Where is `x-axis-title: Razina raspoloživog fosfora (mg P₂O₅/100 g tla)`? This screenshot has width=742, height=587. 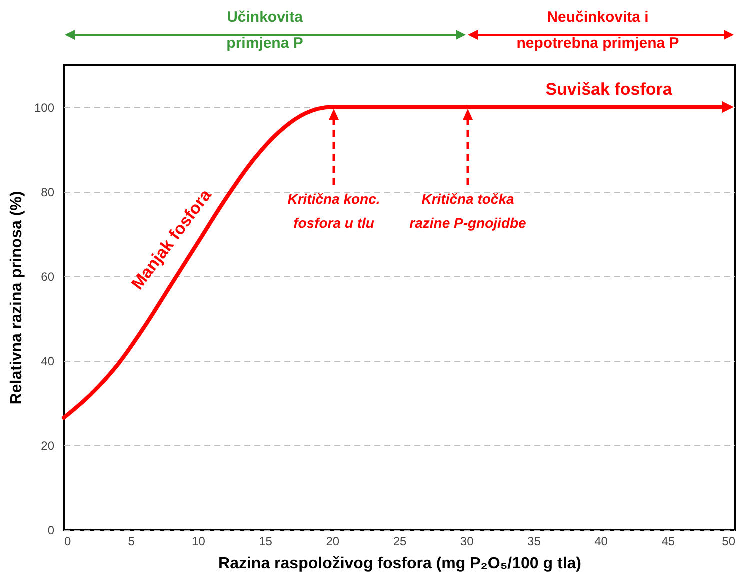 x-axis-title: Razina raspoloživog fosfora (mg P₂O₅/100 g tla) is located at coordinates (400, 564).